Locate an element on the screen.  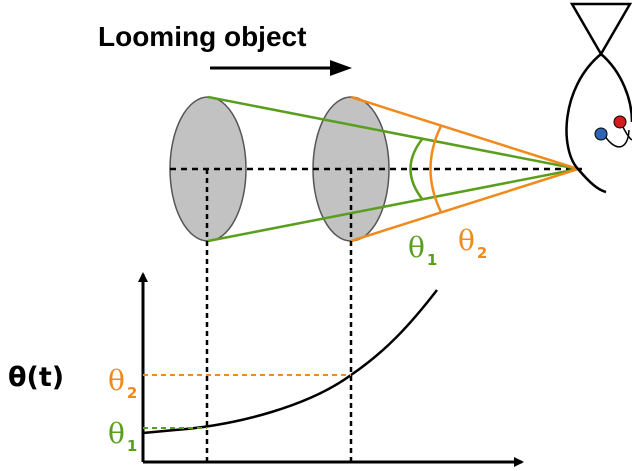
fish-icon is located at coordinates (598, 98).